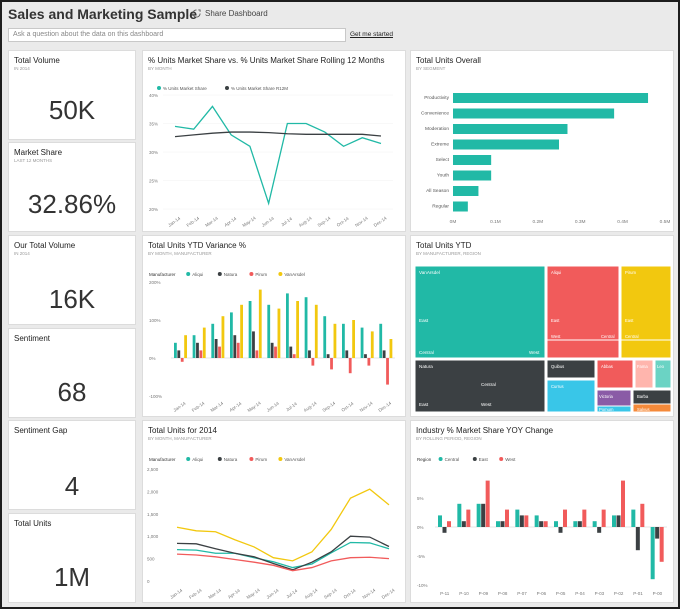 The width and height of the screenshot is (680, 609). I want to click on treemap-label: Victoria, so click(606, 396).